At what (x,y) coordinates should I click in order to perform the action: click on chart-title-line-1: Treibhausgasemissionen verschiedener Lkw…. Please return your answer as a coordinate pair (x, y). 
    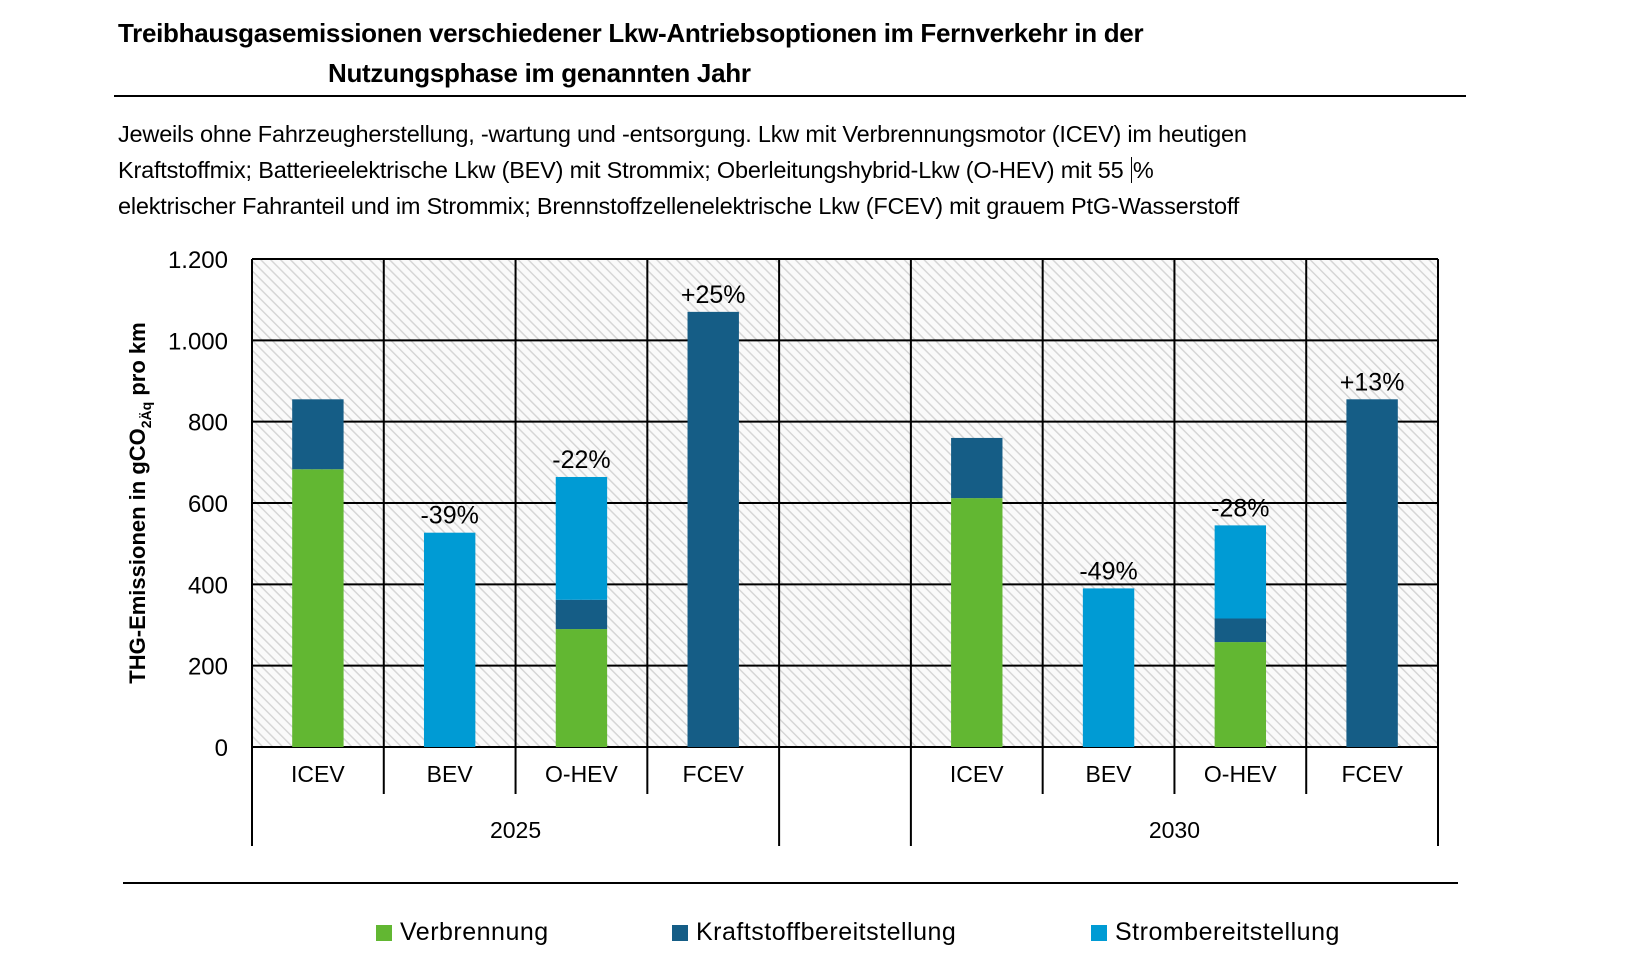
    Looking at the image, I should click on (631, 33).